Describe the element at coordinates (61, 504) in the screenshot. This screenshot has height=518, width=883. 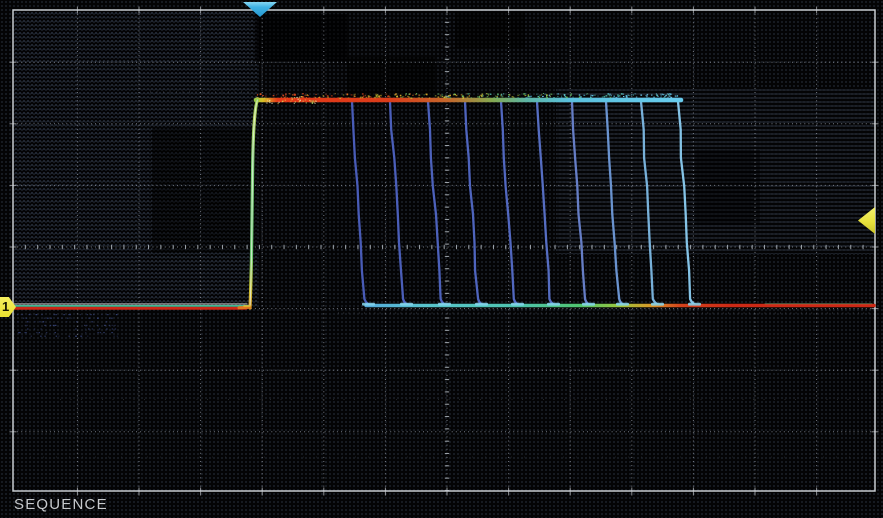
I see `status-sequence-label: SEQUENCE` at that location.